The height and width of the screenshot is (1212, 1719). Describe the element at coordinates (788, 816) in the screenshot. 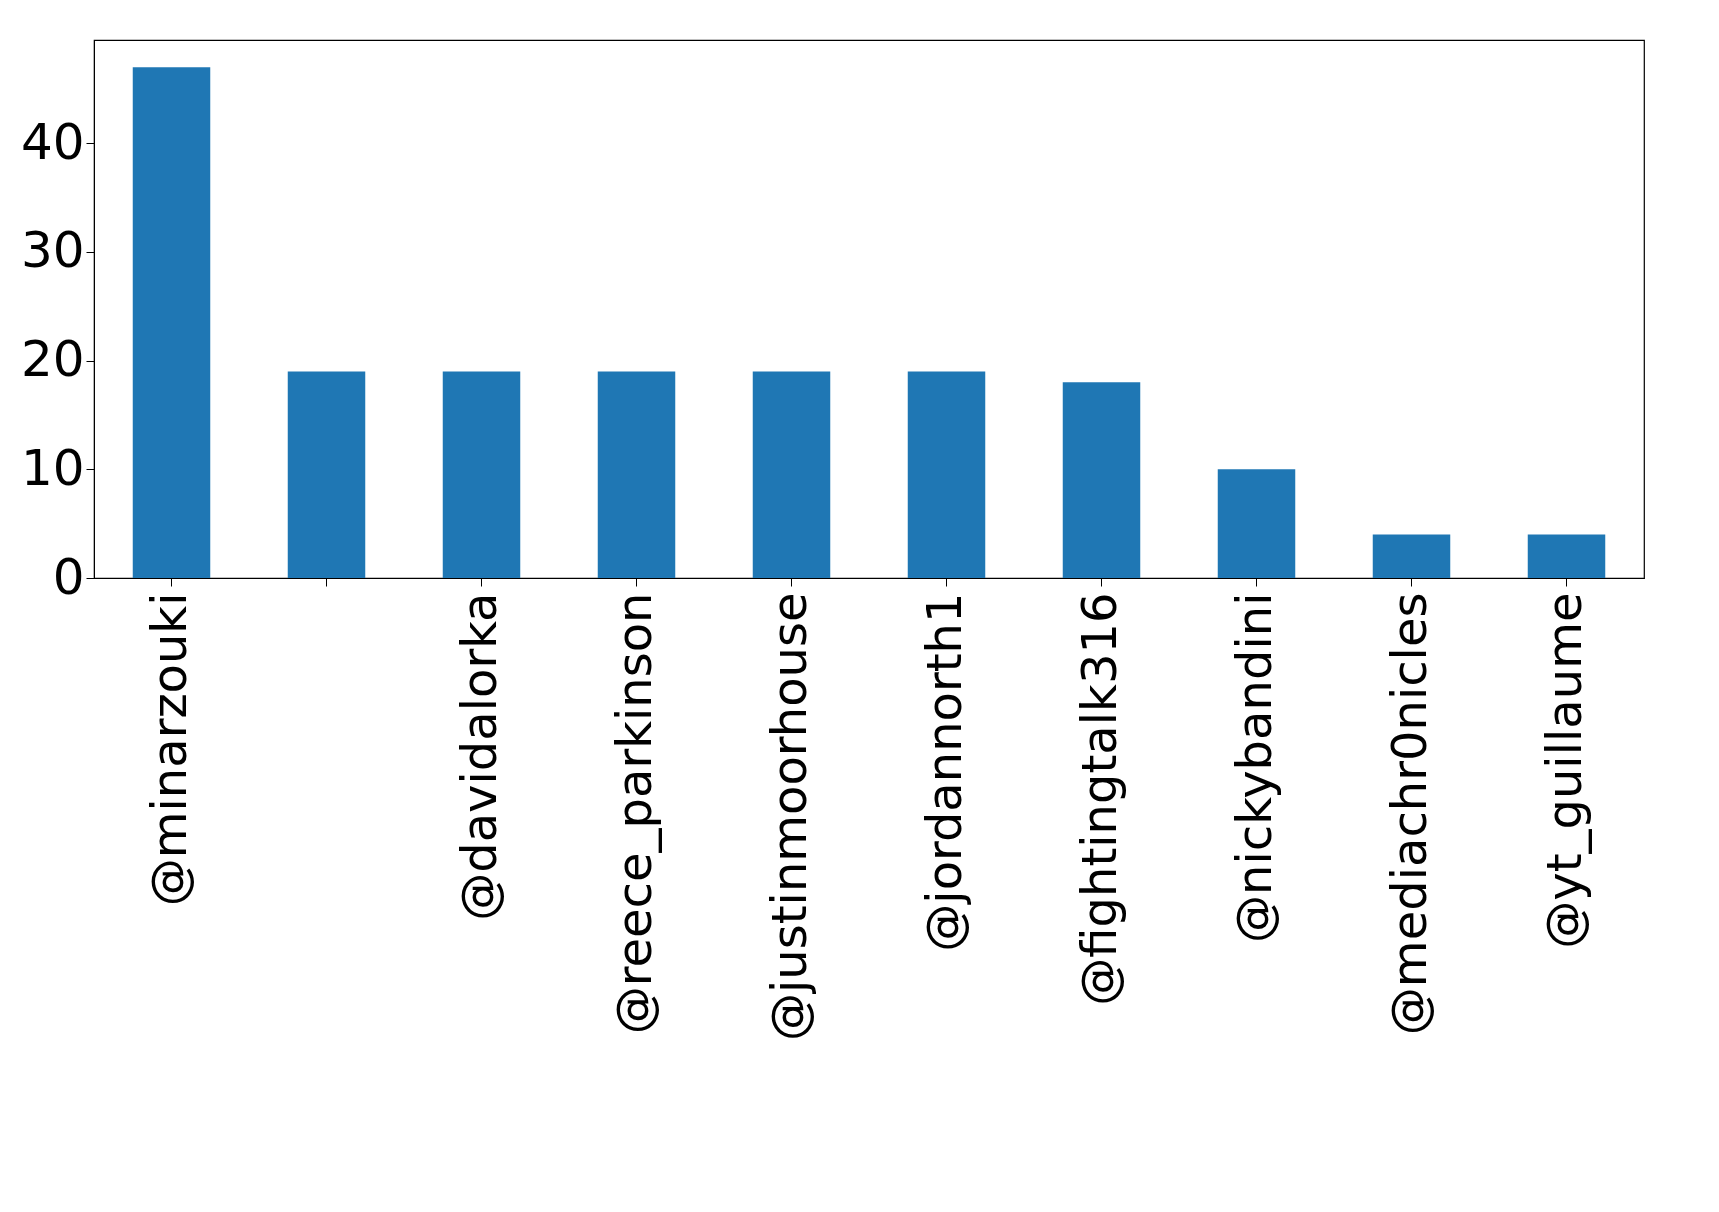

I see `x-tick-label: @justinmoorhouse` at that location.